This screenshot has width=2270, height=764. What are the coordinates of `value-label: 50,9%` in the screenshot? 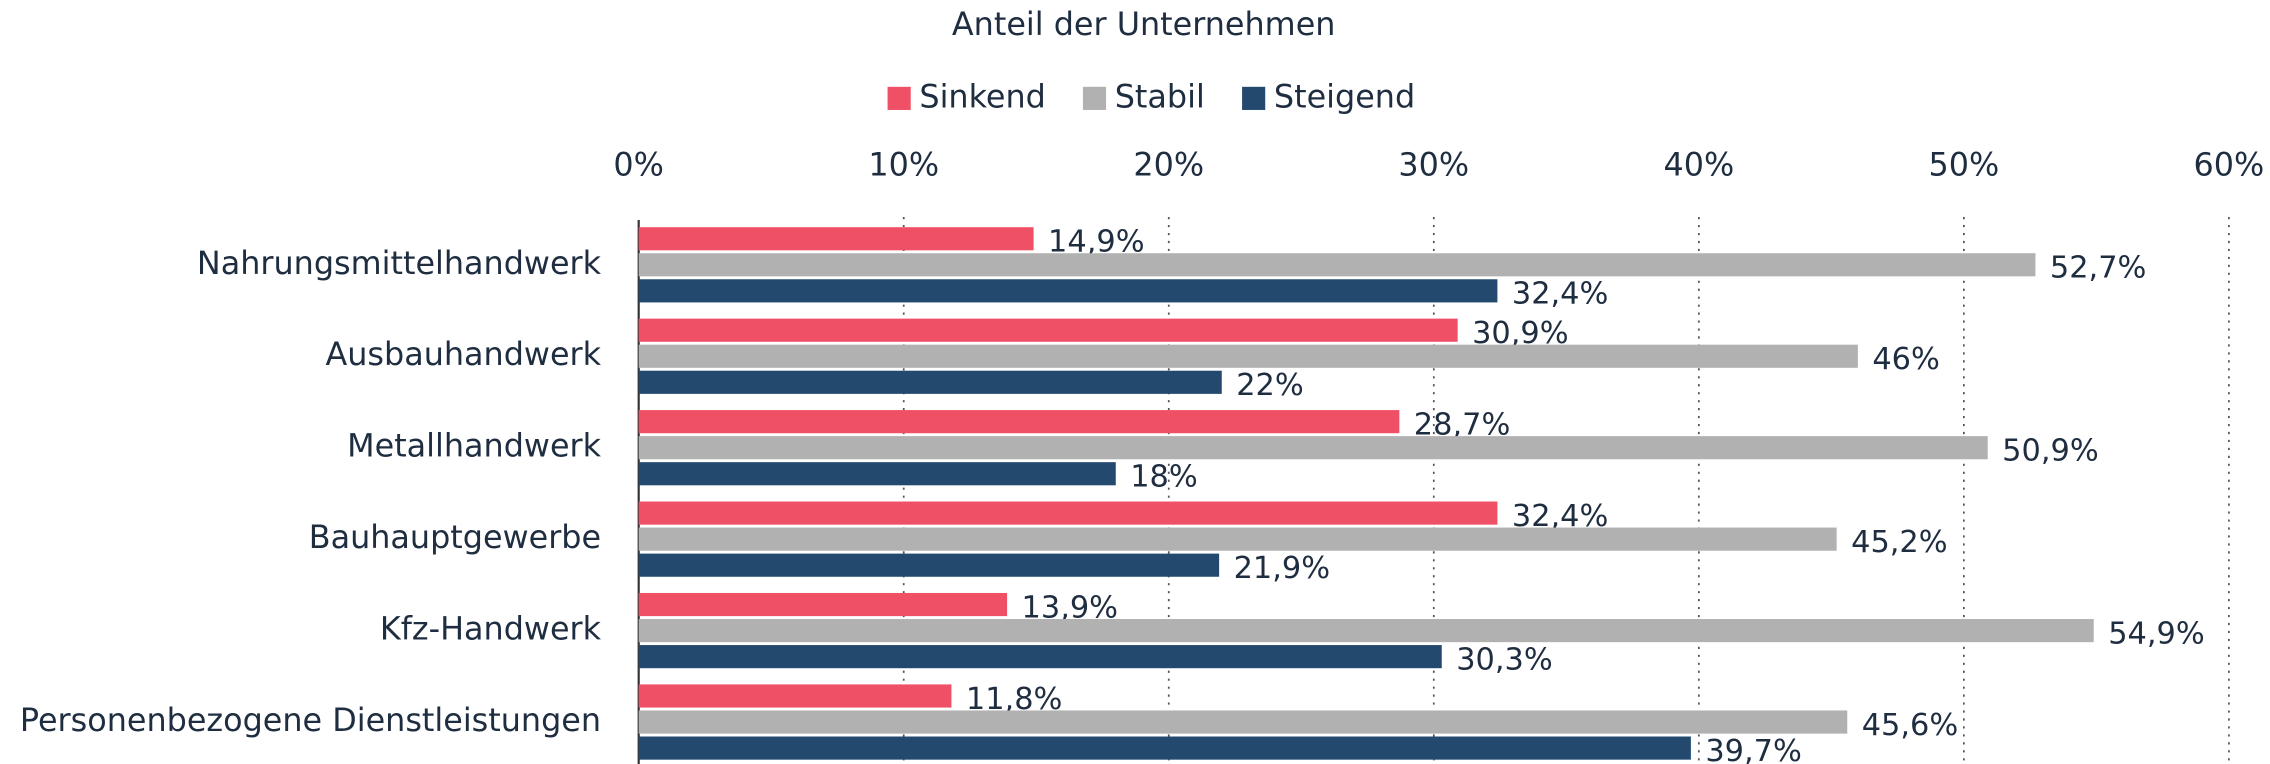 It's located at (2050, 451).